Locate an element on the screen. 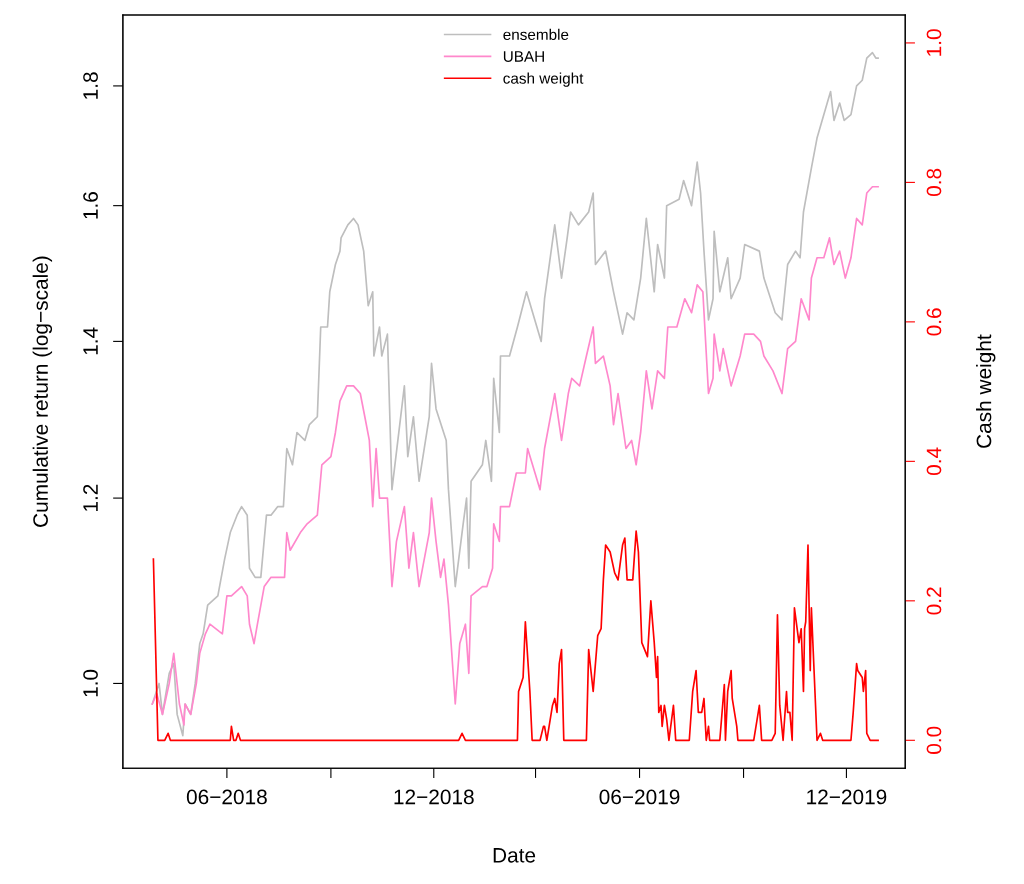  y-axis-title: Cumulative return (log−scale) is located at coordinates (42, 391).